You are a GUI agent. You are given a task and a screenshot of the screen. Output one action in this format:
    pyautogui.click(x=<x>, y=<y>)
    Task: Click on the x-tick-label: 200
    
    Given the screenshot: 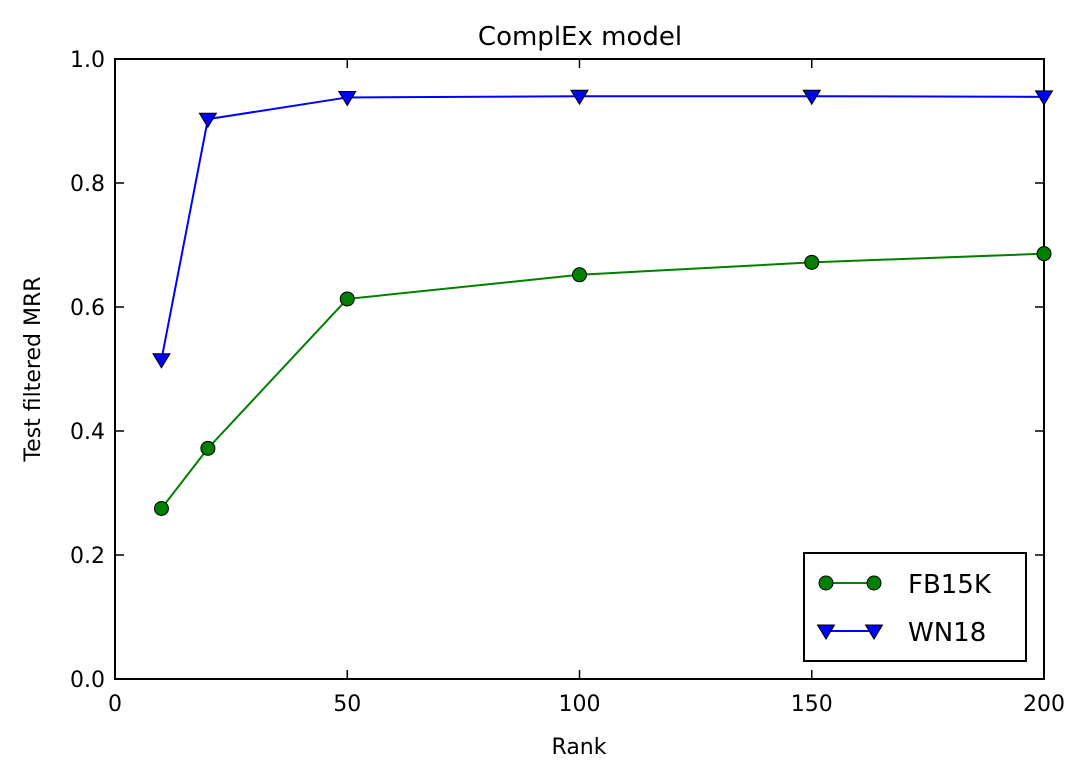 What is the action you would take?
    pyautogui.click(x=1044, y=704)
    